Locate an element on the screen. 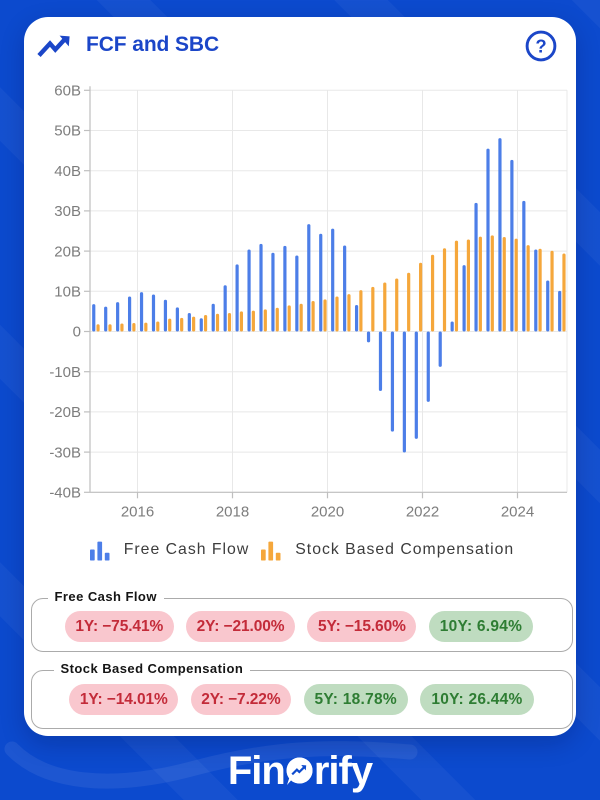 This screenshot has width=600, height=800. svg-text: -20B is located at coordinates (65, 412).